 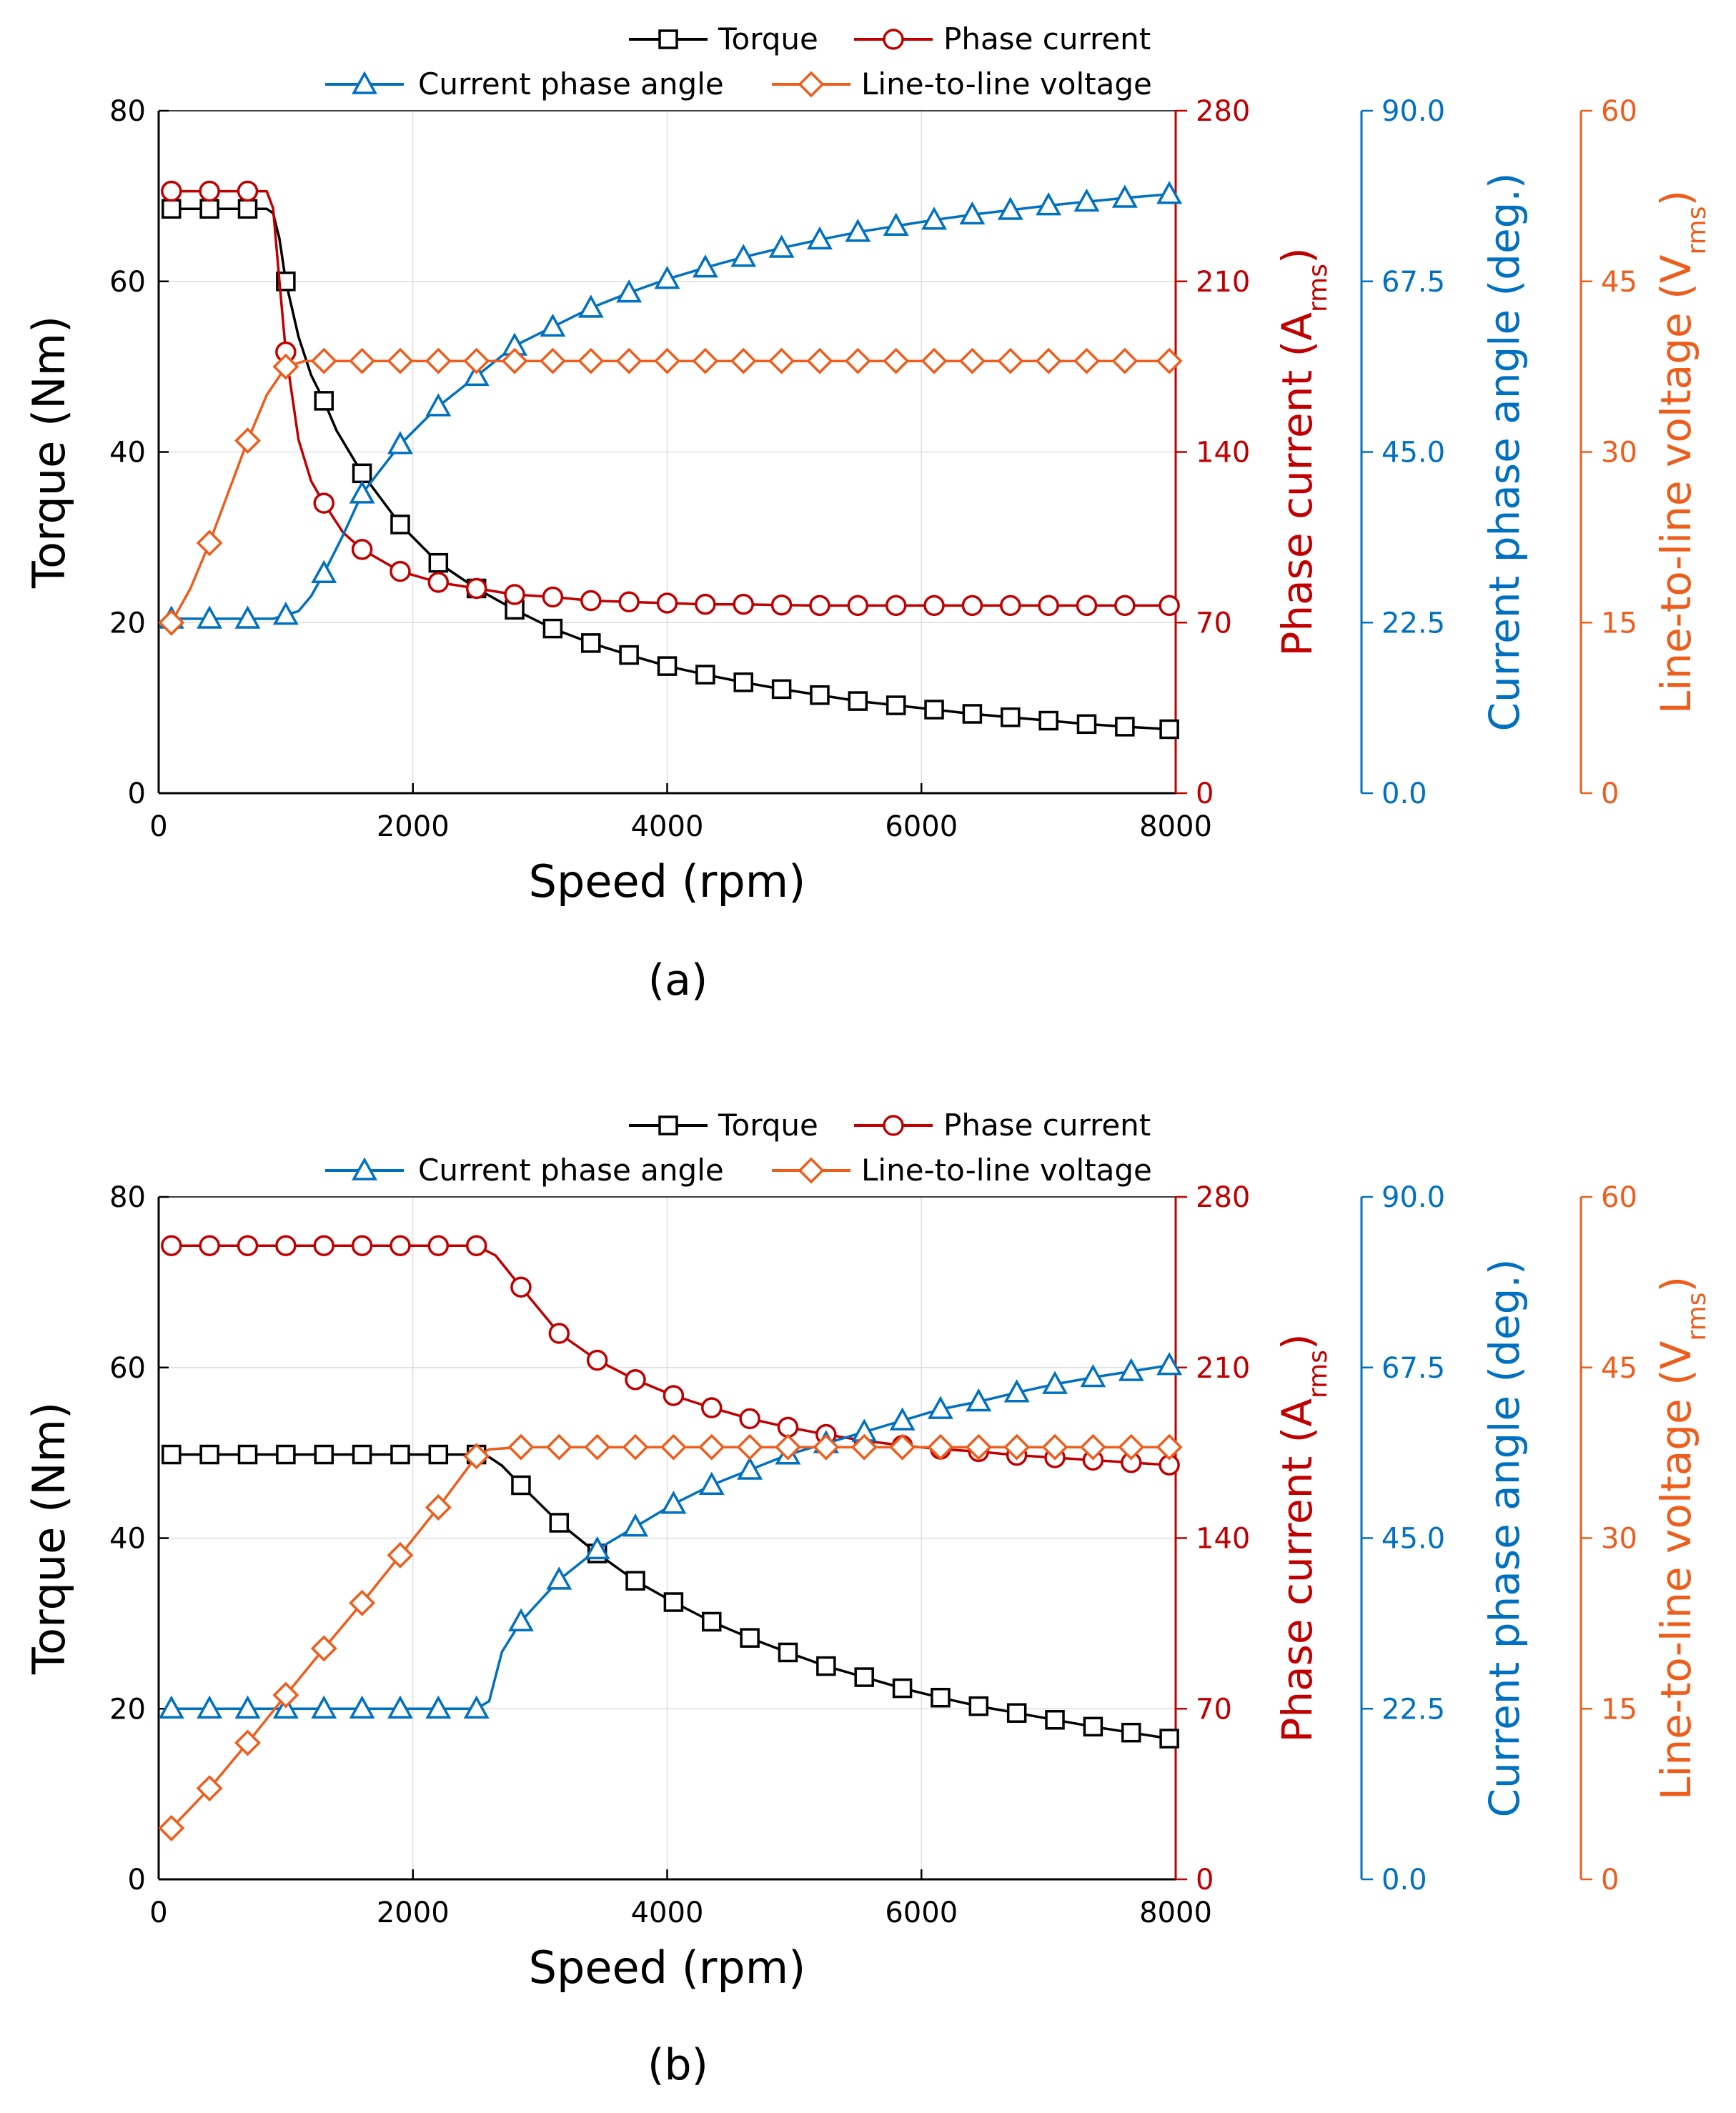 I want to click on current-tick-label: 0, so click(x=1205, y=793).